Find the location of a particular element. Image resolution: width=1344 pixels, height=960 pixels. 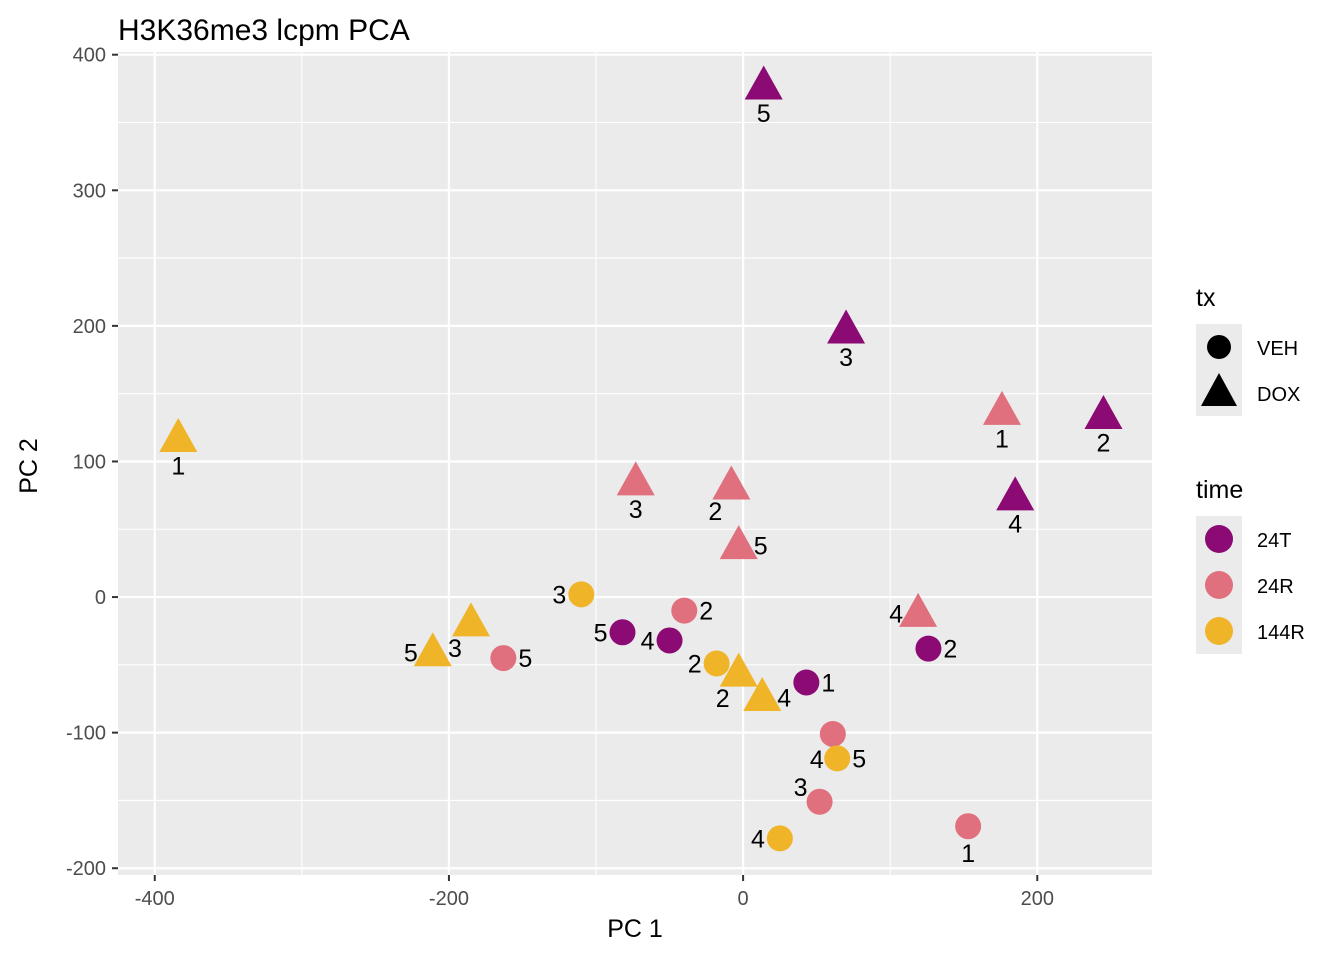

legend-title-time: time is located at coordinates (1219, 490).